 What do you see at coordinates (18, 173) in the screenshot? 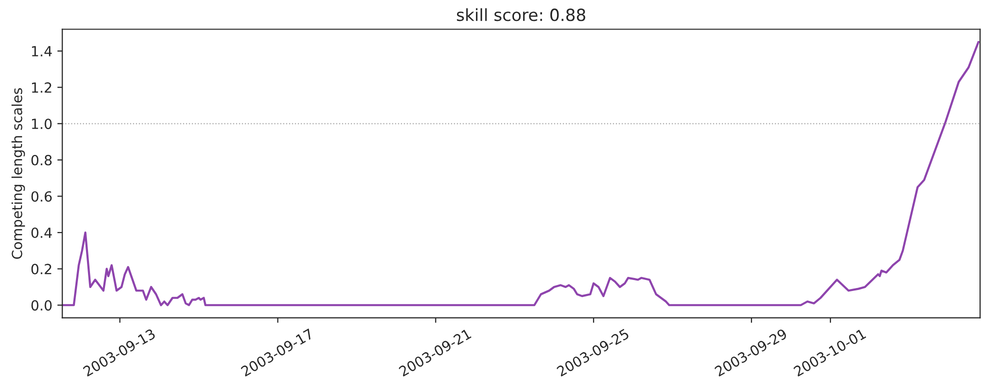
I see `y-axis-title: Competing length scales` at bounding box center [18, 173].